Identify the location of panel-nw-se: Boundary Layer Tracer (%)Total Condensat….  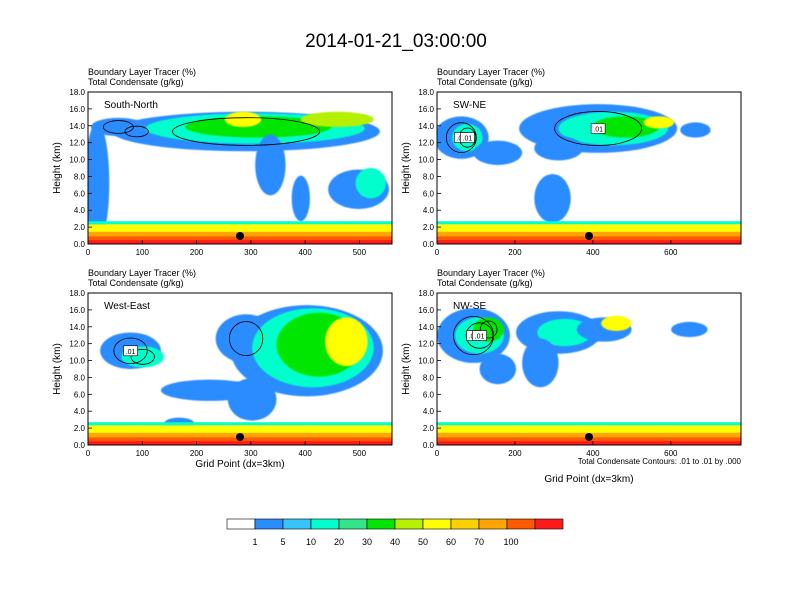
(571, 363).